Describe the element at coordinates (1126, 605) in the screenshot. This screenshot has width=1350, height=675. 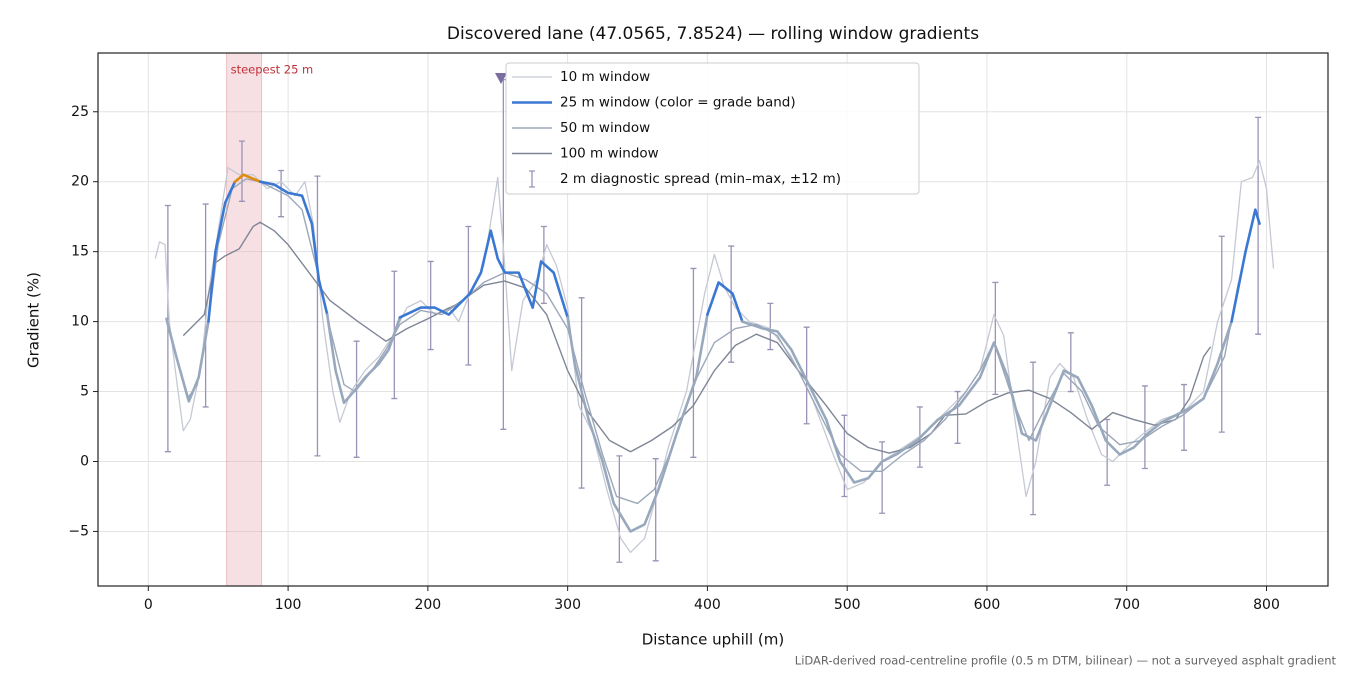
I see `x-tick-label: 700` at that location.